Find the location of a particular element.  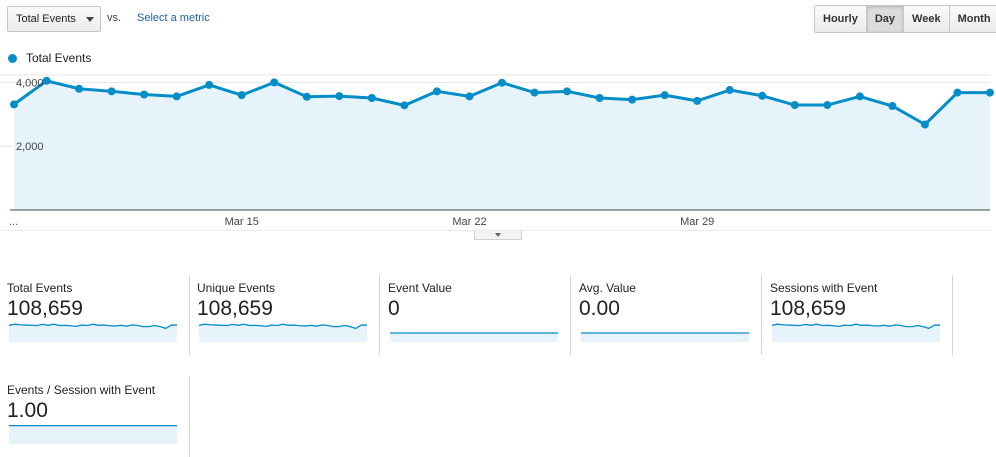

y-tick-label: 2,000 is located at coordinates (30, 147).